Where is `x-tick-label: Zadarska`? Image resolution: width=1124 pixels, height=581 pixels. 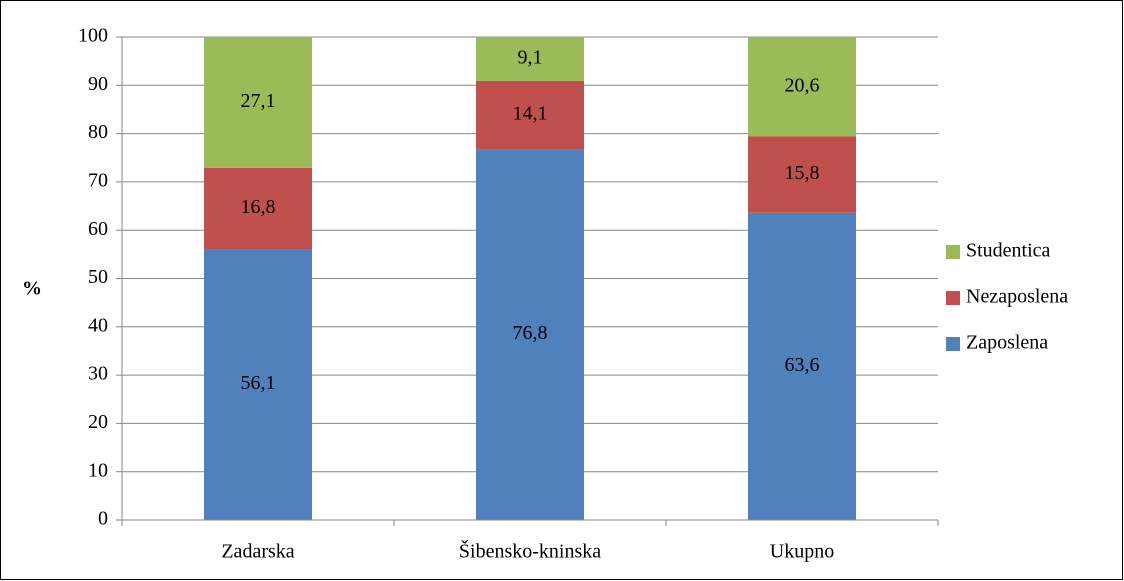
x-tick-label: Zadarska is located at coordinates (257, 552).